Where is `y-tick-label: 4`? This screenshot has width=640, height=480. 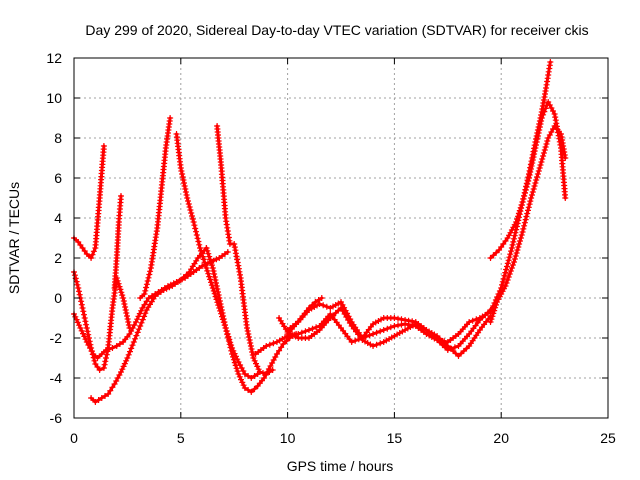 y-tick-label: 4 is located at coordinates (58, 218).